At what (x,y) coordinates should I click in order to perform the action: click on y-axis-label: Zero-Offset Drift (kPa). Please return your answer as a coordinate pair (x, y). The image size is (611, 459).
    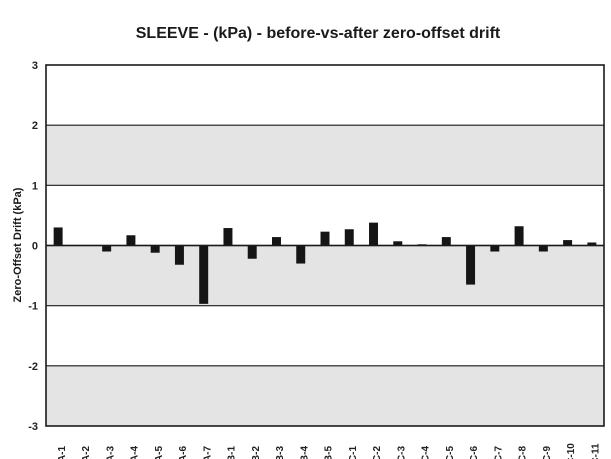
    Looking at the image, I should click on (18, 244).